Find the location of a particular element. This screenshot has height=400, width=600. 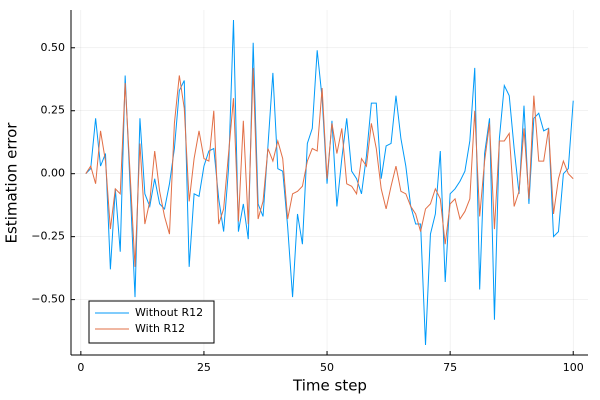

y-tick-label: 0.25 is located at coordinates (53, 110).